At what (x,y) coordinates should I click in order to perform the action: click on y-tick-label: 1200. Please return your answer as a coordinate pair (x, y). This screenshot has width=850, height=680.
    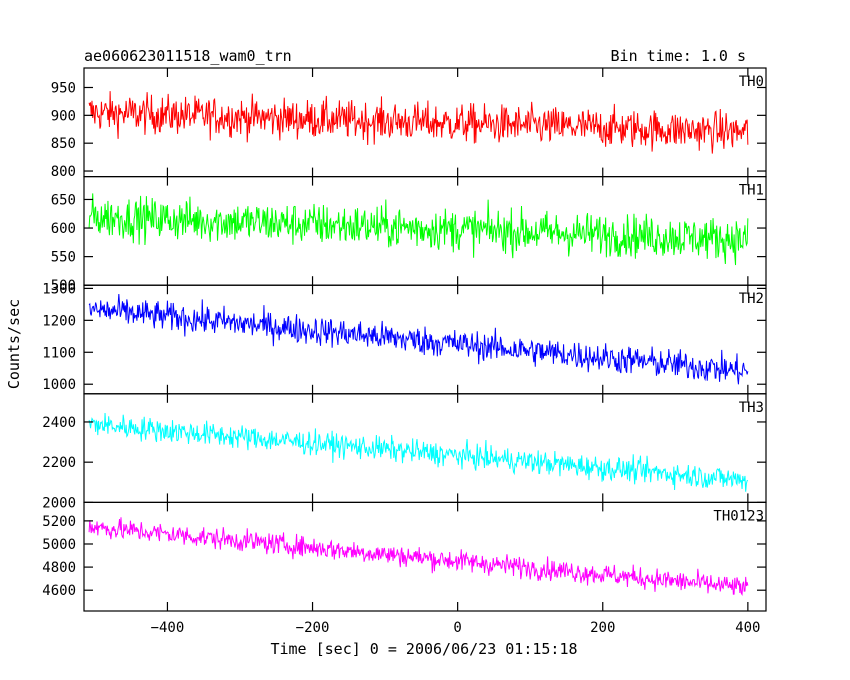
    Looking at the image, I should click on (59, 321).